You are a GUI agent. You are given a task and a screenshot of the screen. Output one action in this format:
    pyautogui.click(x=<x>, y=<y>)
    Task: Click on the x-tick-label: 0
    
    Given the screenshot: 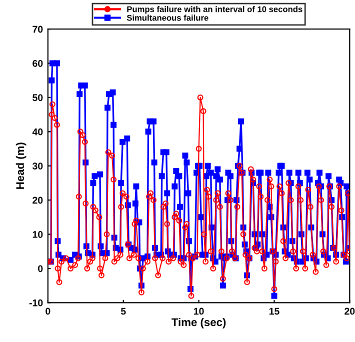 What is the action you would take?
    pyautogui.click(x=48, y=311)
    